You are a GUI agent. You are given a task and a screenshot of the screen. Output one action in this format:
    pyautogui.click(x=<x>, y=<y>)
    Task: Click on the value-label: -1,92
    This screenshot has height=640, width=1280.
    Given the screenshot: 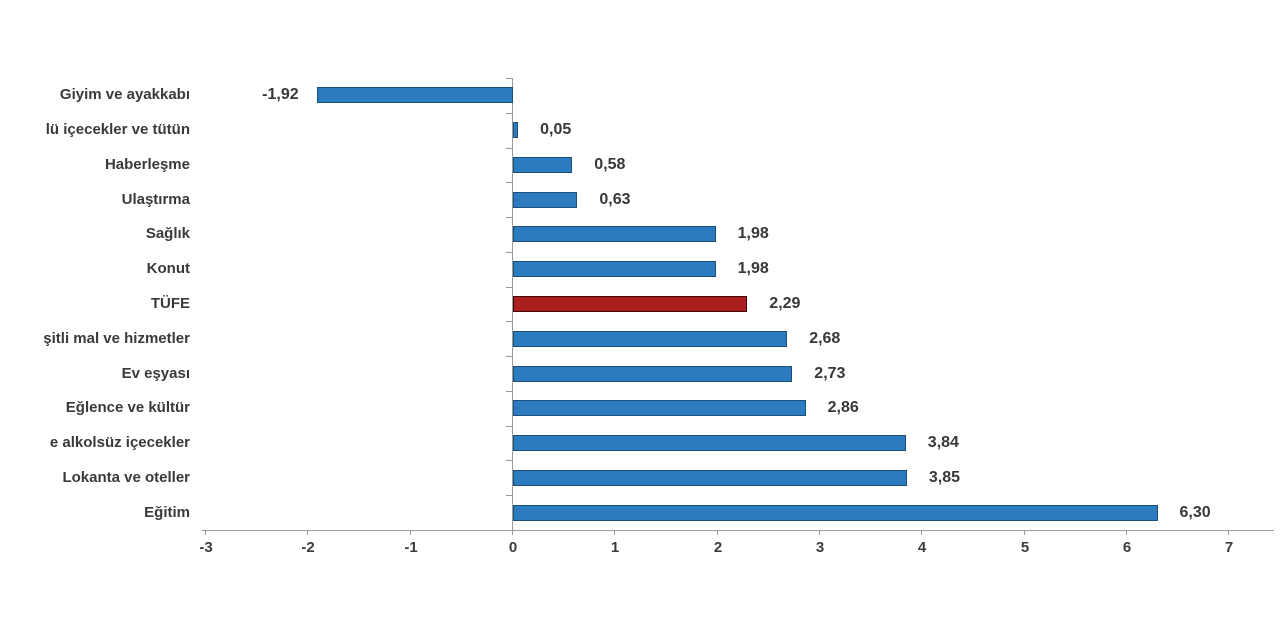 What is the action you would take?
    pyautogui.click(x=280, y=94)
    